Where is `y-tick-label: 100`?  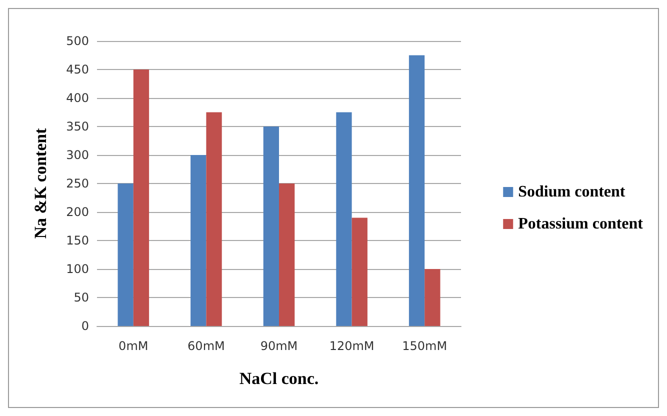
y-tick-label: 100 is located at coordinates (77, 269).